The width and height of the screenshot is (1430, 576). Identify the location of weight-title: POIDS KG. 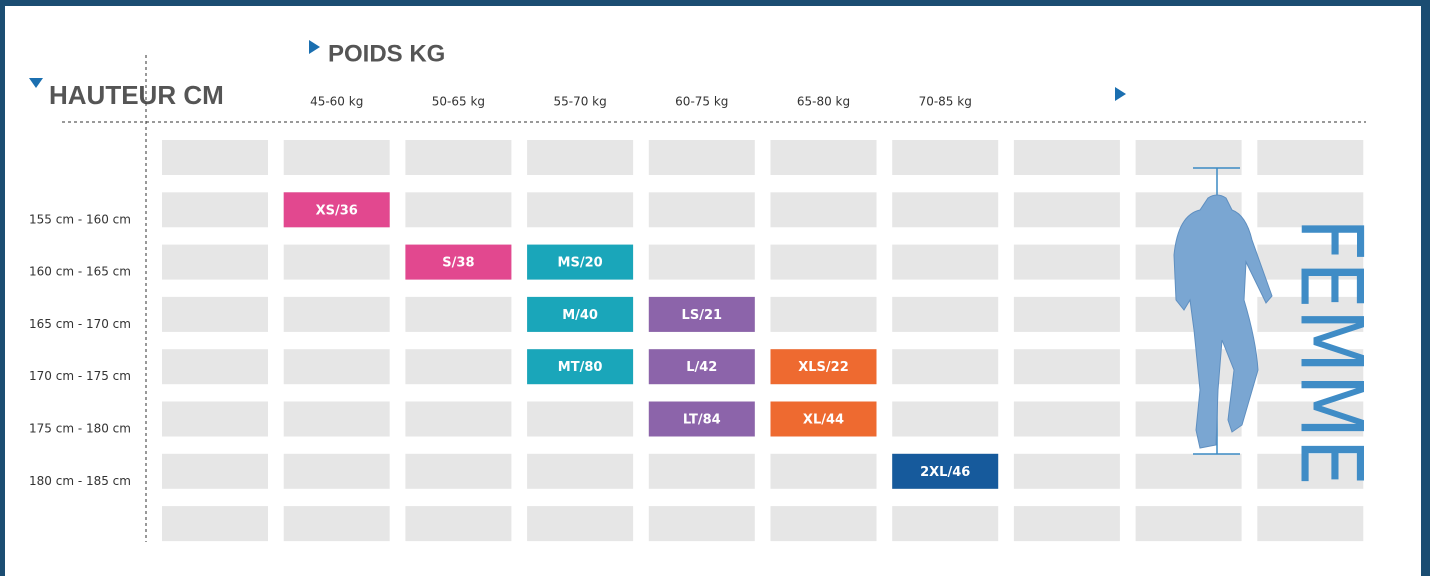
(386, 53).